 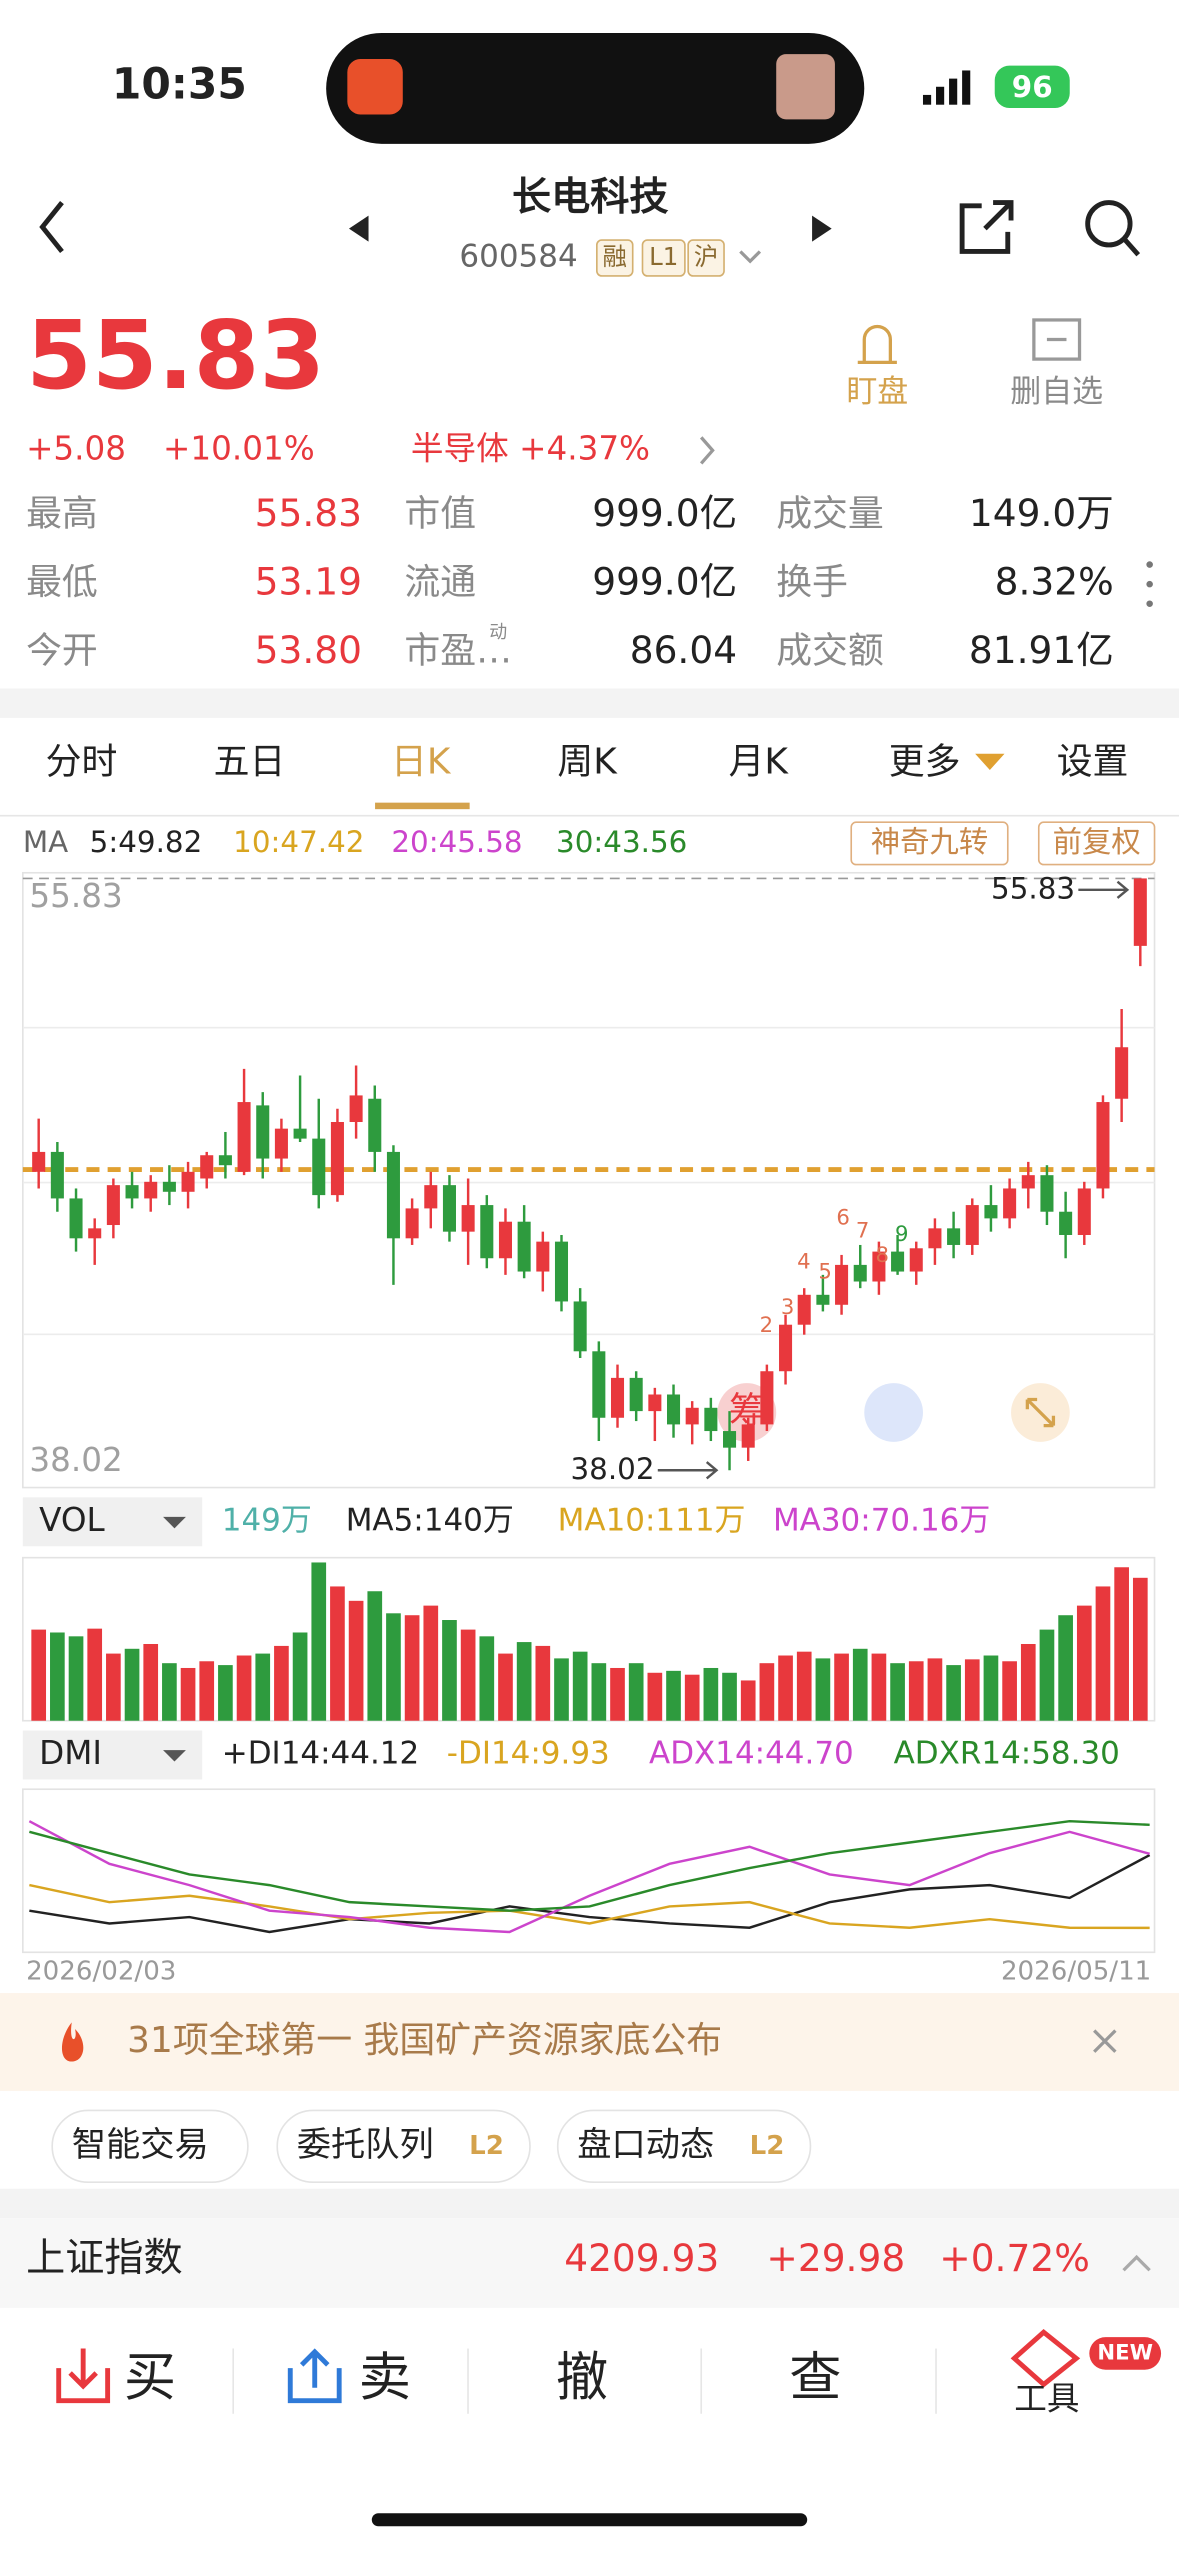 What do you see at coordinates (893, 1412) in the screenshot?
I see `game-button` at bounding box center [893, 1412].